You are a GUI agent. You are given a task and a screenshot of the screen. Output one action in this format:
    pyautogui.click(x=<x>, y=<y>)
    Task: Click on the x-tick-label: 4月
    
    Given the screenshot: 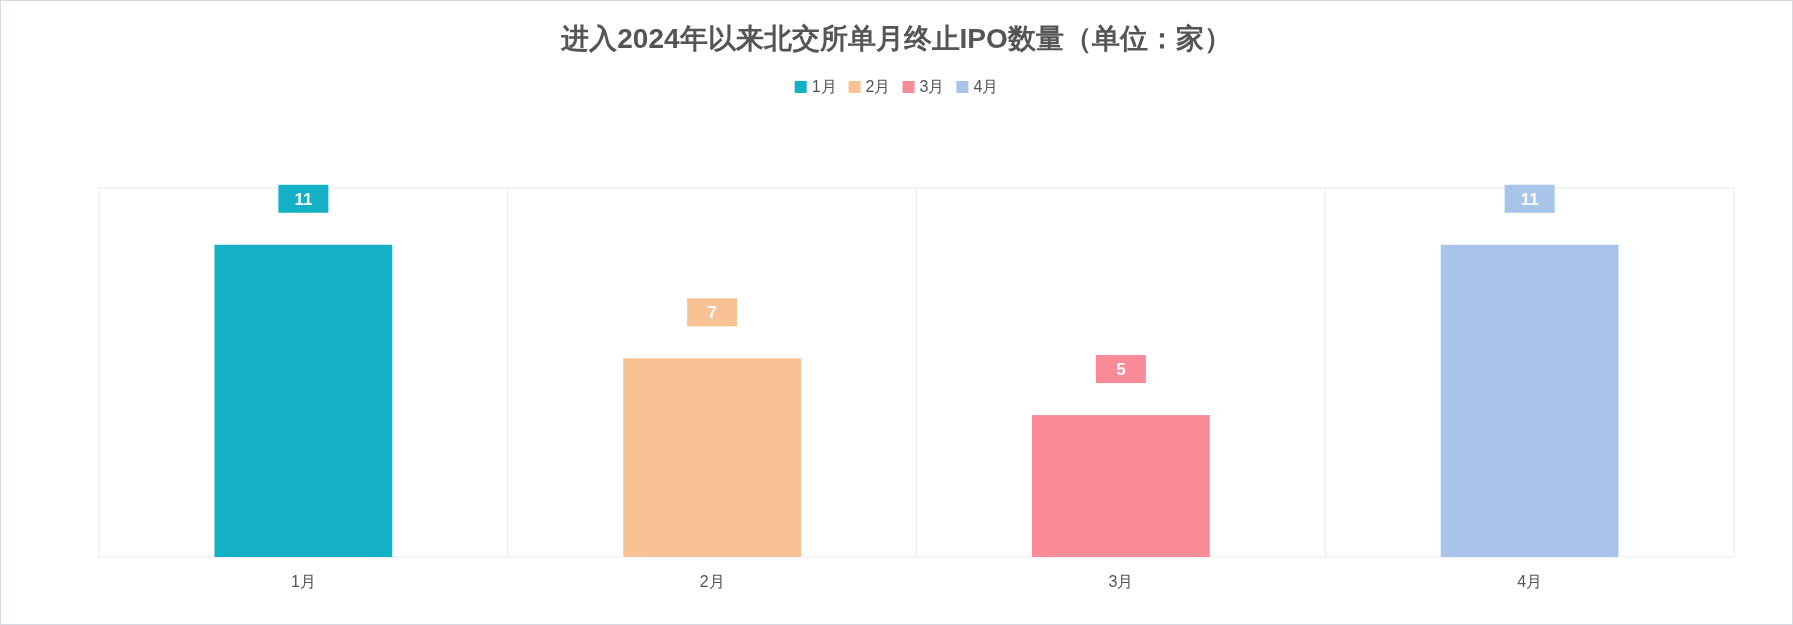 What is the action you would take?
    pyautogui.click(x=1530, y=581)
    